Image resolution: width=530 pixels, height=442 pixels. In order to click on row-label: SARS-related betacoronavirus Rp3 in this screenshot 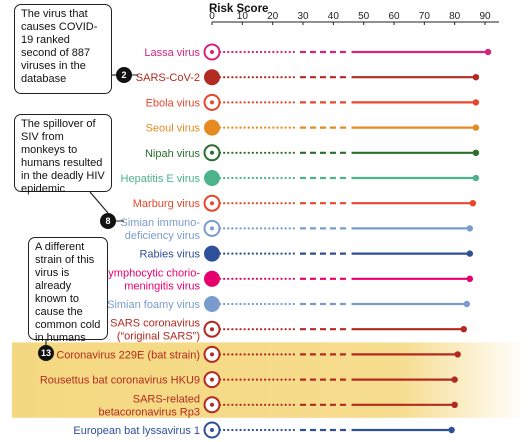, I will do `click(149, 405)`.